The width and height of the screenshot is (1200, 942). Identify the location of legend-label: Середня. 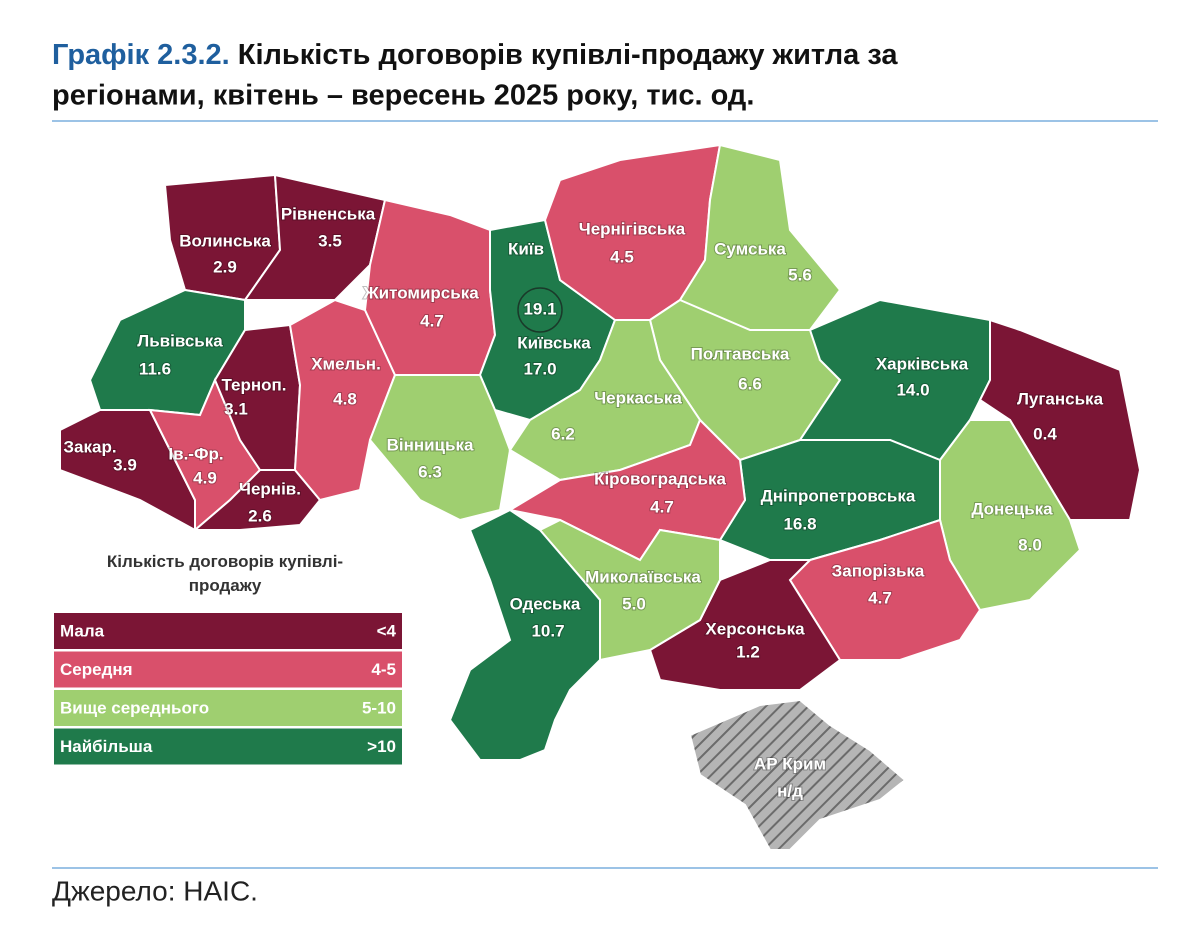
(96, 669).